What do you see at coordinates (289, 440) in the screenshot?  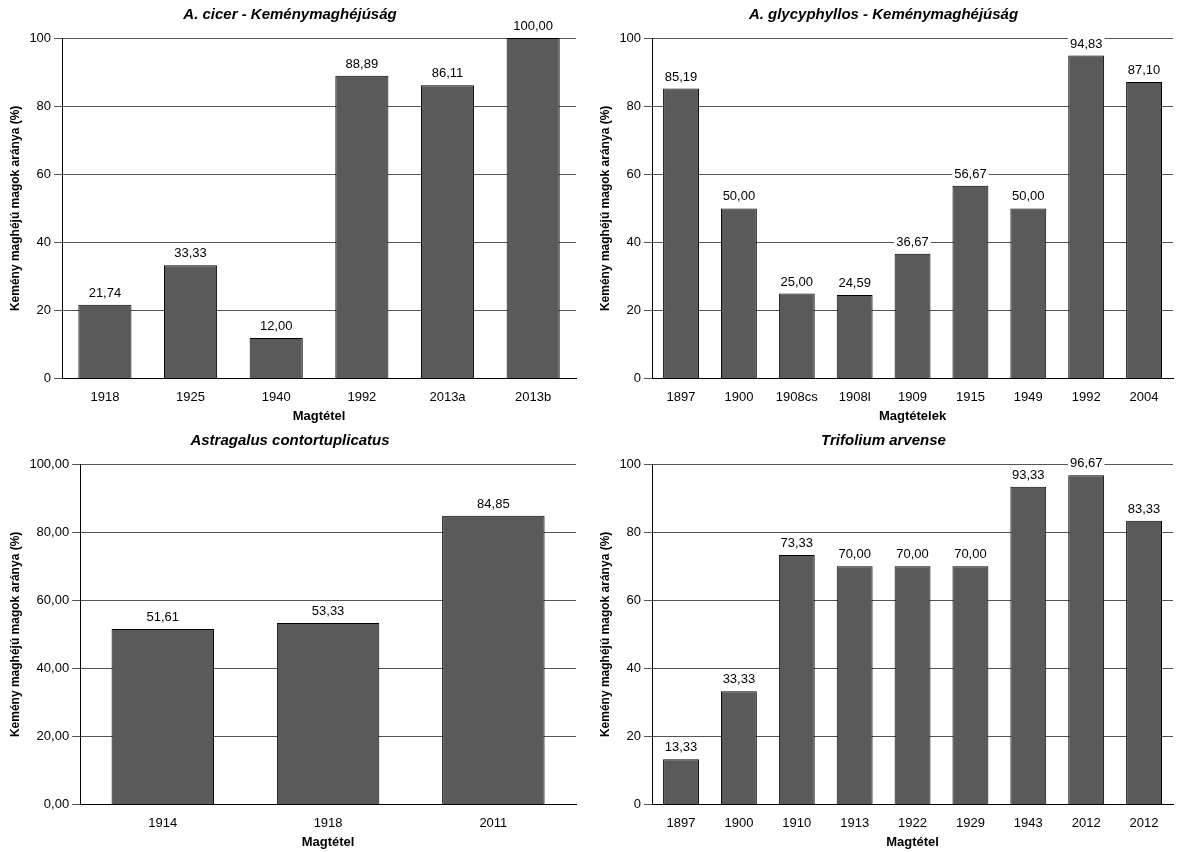 I see `chart-title: Astragalus contortuplicatus` at bounding box center [289, 440].